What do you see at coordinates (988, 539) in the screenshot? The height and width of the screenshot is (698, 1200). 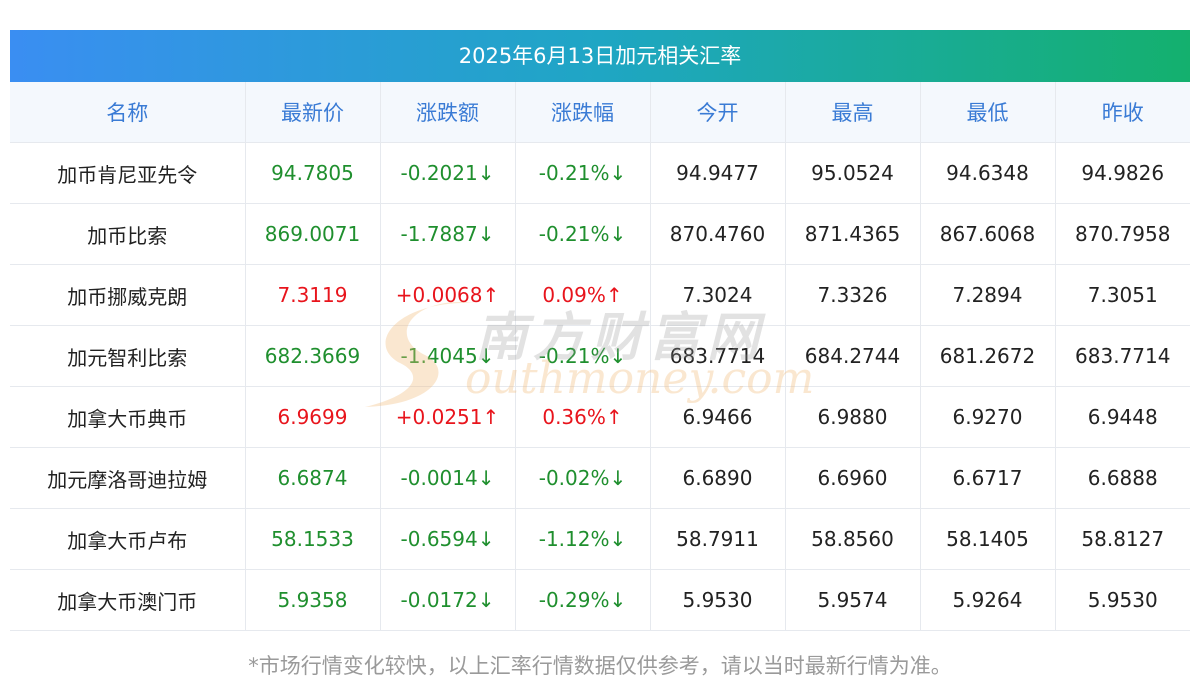 I see `cell-low: 58.1405` at bounding box center [988, 539].